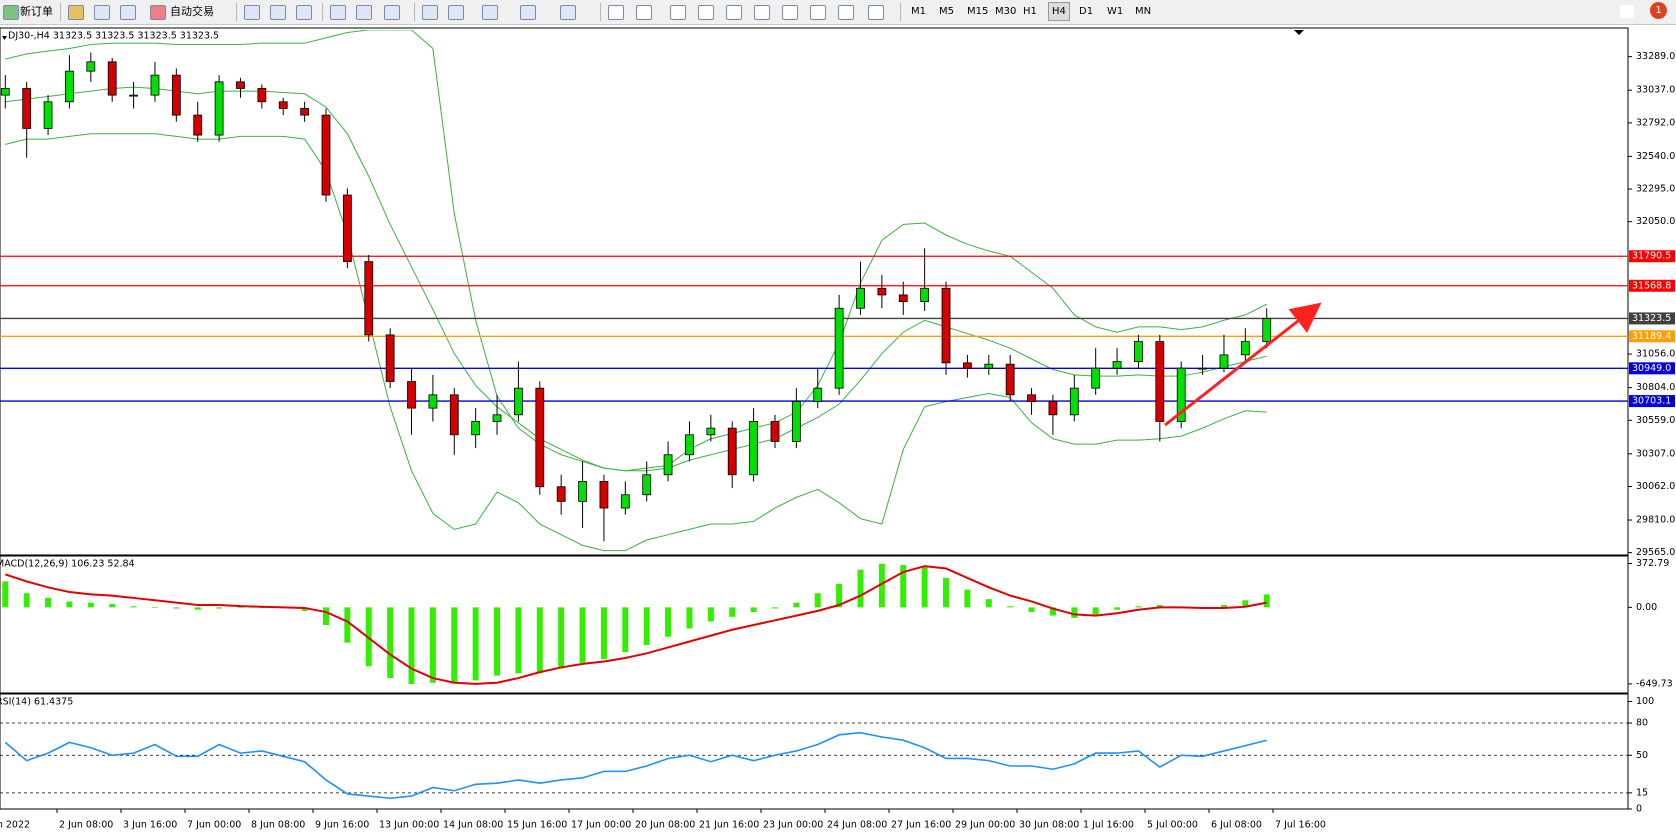  Describe the element at coordinates (192, 11) in the screenshot. I see `auto-trade-button: 自动交易` at that location.